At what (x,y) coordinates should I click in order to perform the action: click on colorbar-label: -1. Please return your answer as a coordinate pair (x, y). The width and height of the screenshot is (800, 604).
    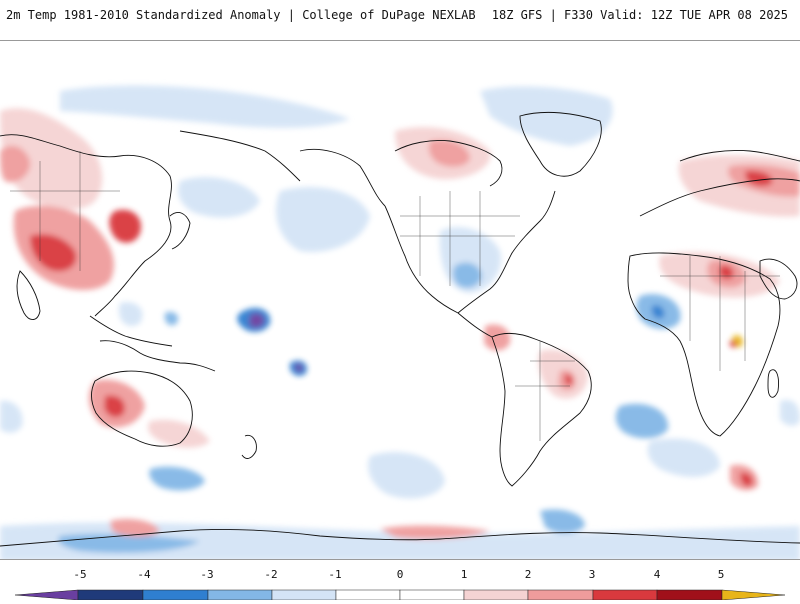
    Looking at the image, I should click on (334, 574).